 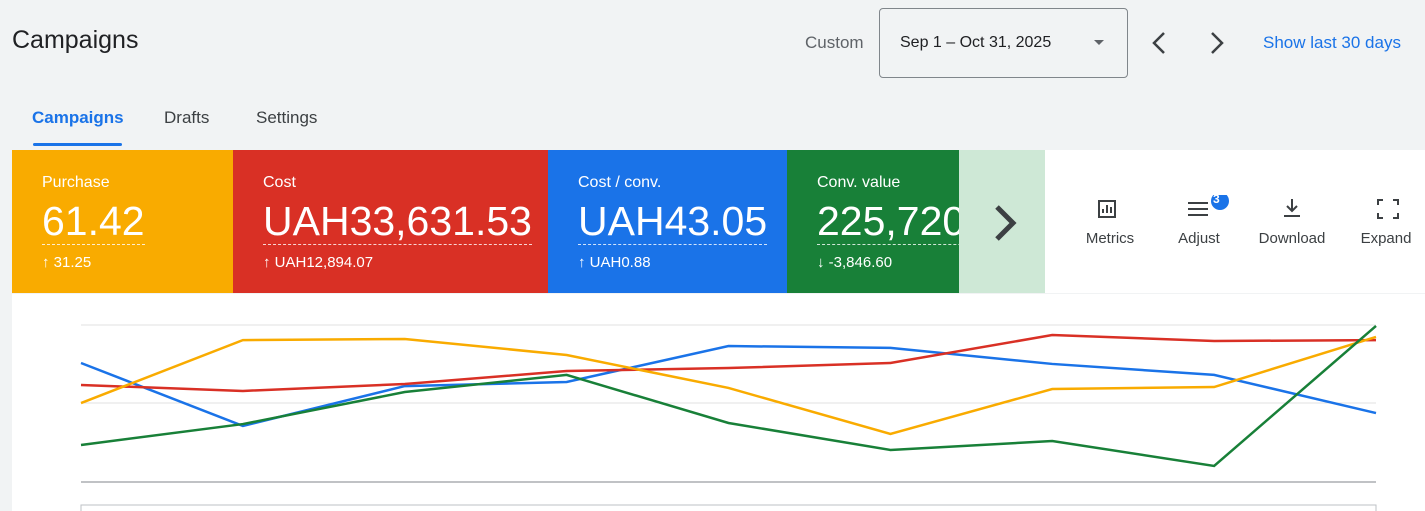 I want to click on range-selector, so click(x=728, y=507).